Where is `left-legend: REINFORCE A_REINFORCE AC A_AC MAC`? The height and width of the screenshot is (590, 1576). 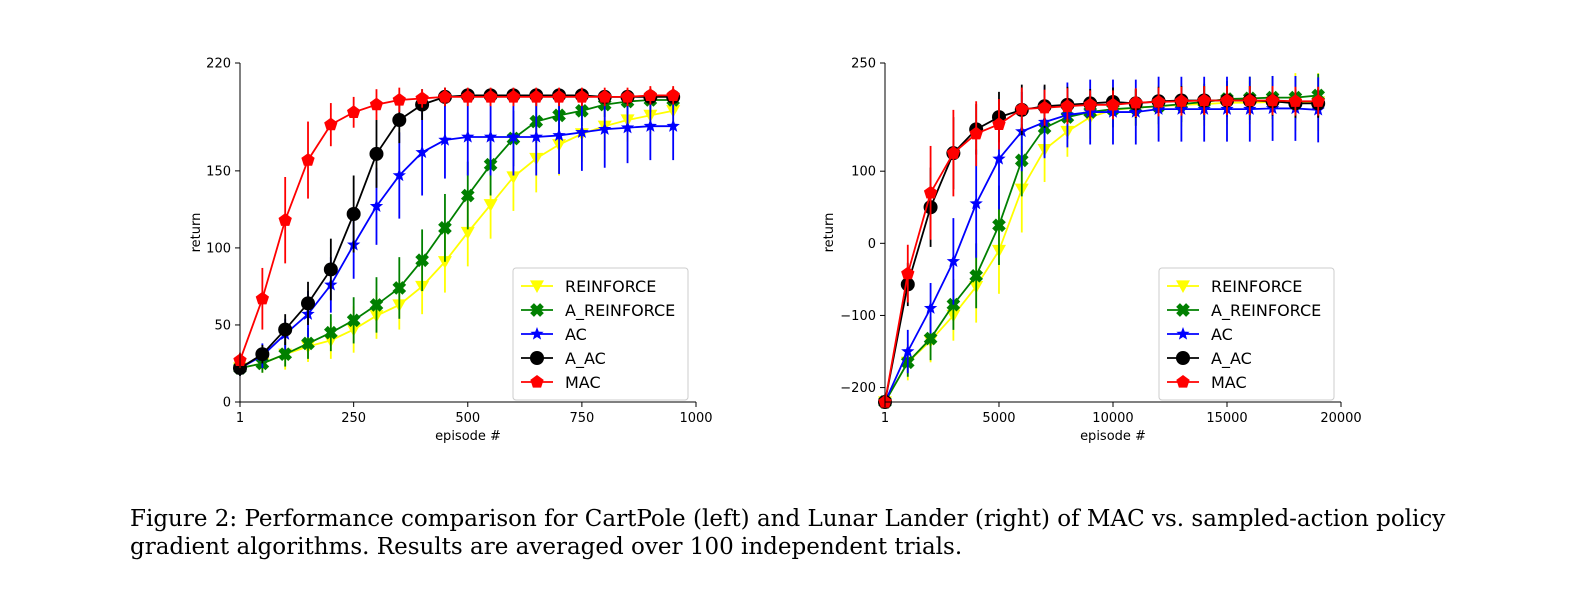 left-legend: REINFORCE A_REINFORCE AC A_AC MAC is located at coordinates (600, 334).